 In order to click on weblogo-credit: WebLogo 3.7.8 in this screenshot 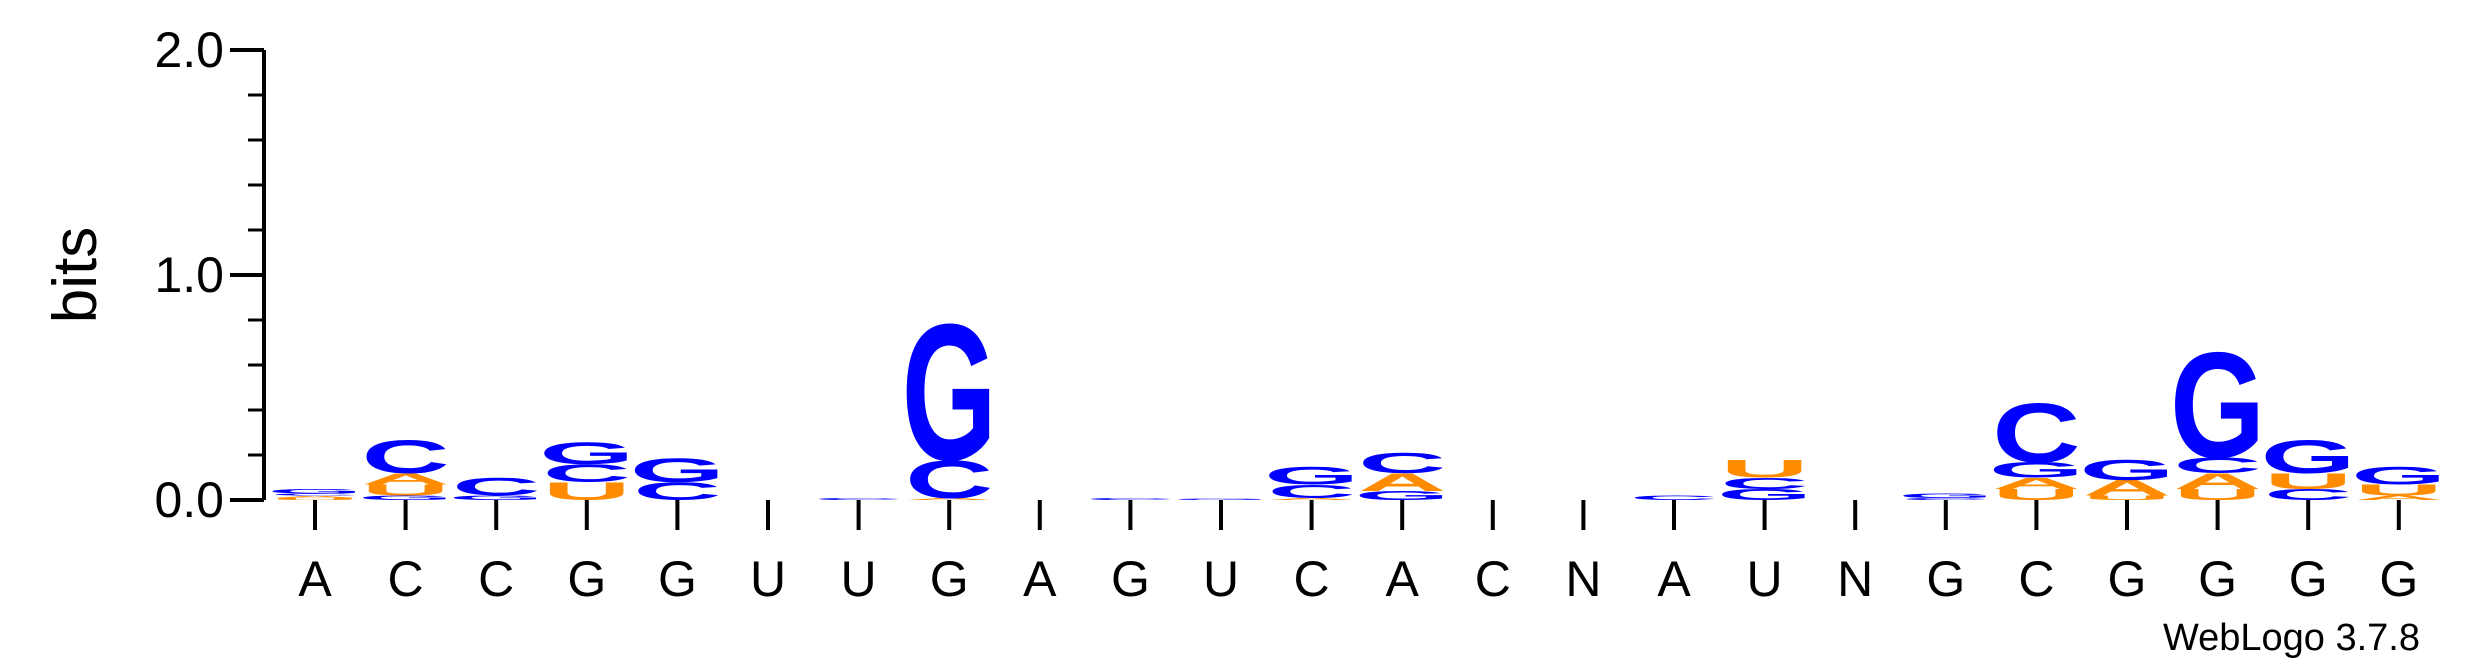, I will do `click(2291, 638)`.